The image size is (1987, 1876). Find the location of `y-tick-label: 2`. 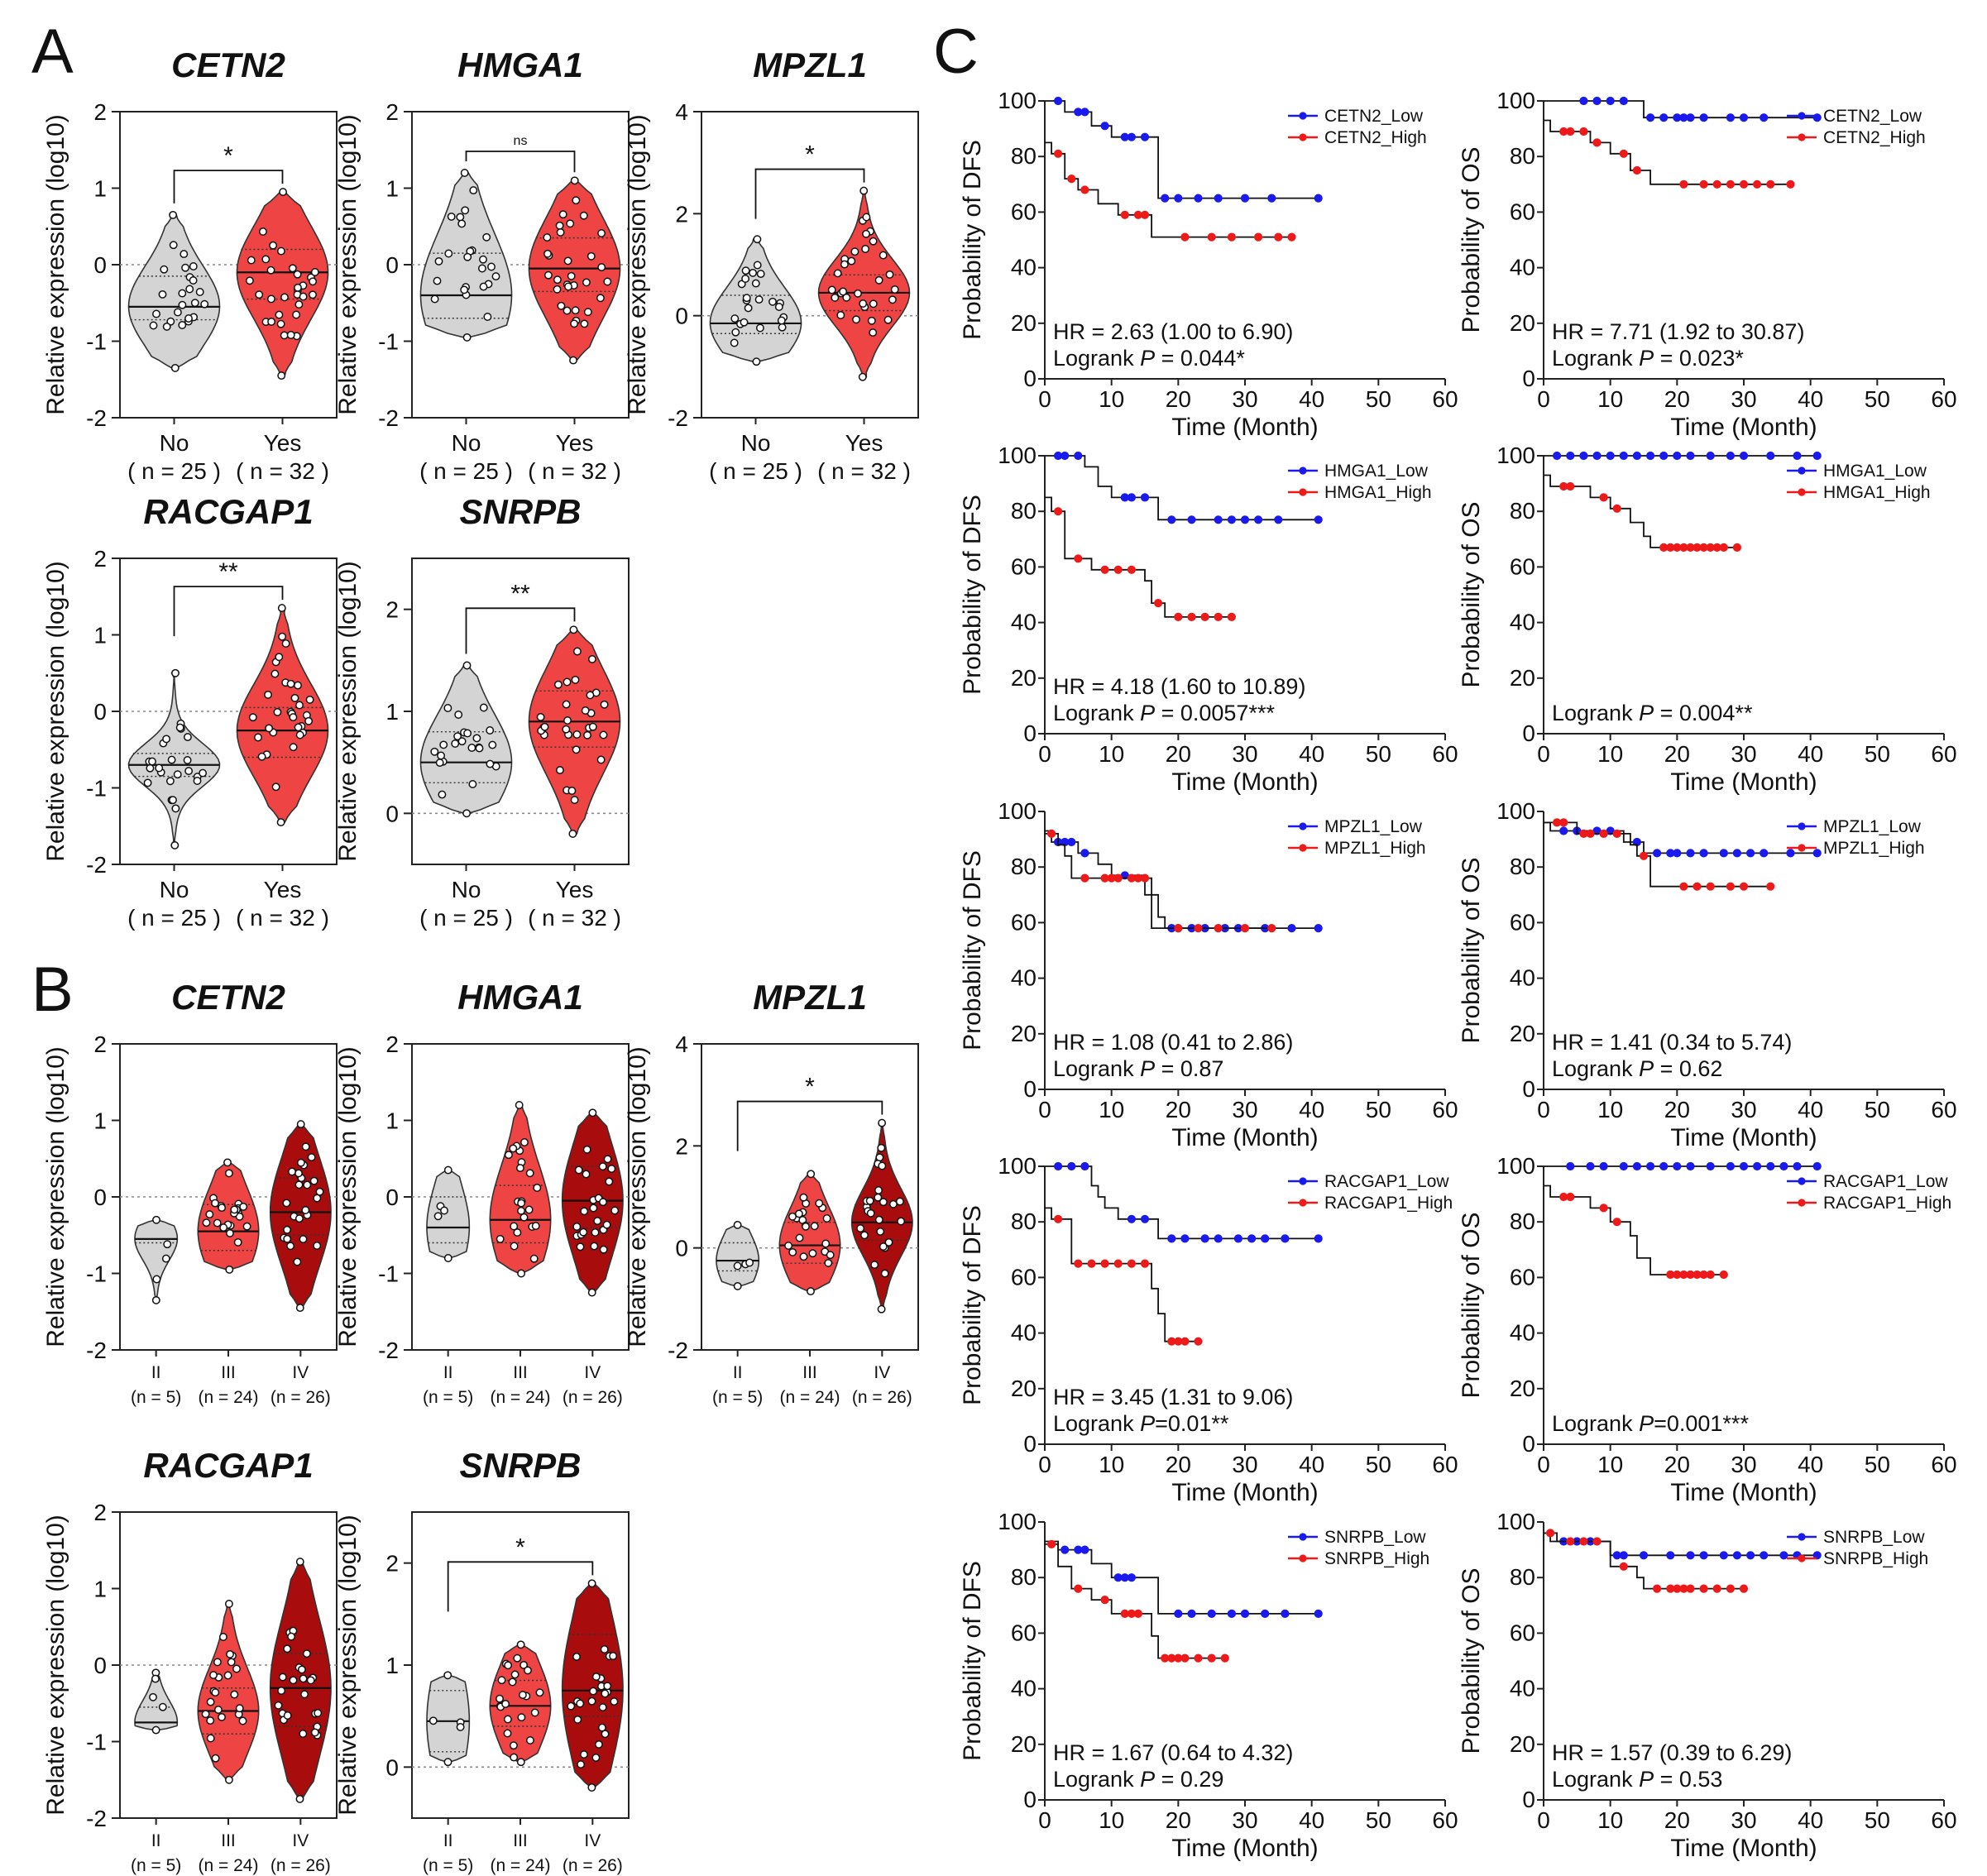

y-tick-label: 2 is located at coordinates (392, 610).